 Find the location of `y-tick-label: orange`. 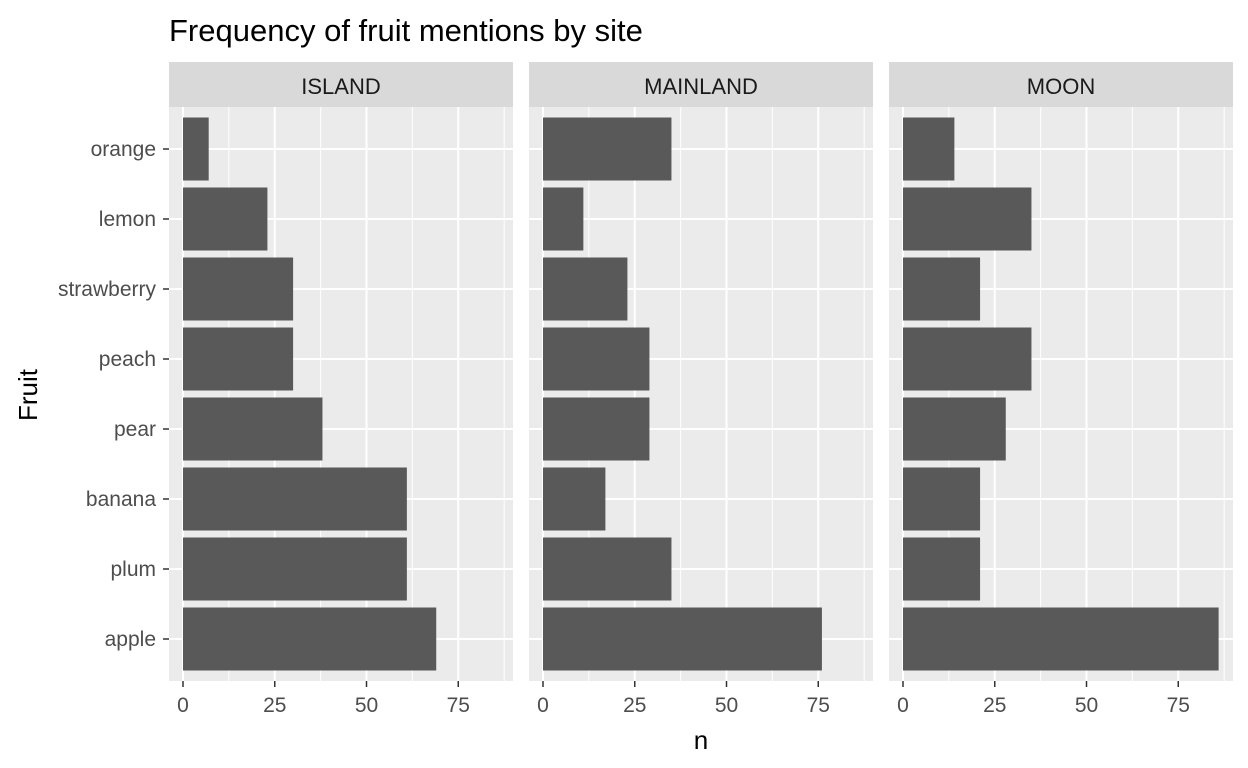

y-tick-label: orange is located at coordinates (123, 149).